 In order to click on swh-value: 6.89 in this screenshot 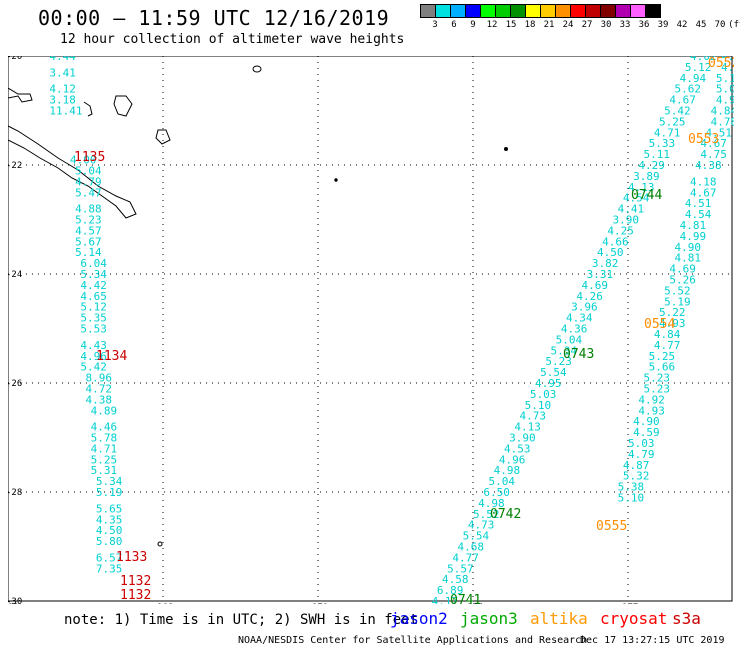, I will do `click(450, 590)`.